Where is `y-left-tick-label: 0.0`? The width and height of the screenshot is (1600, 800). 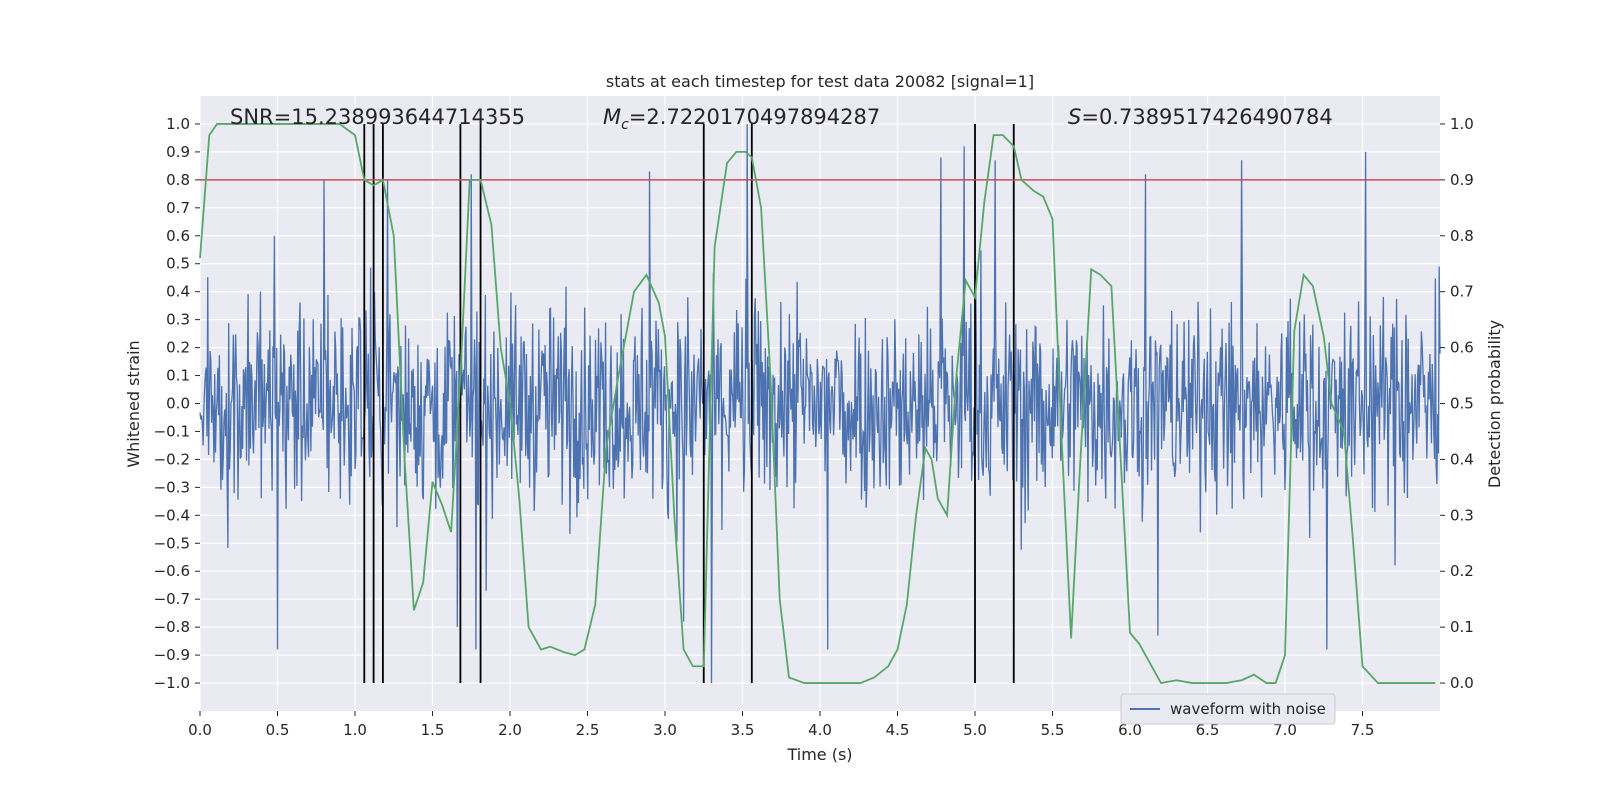
y-left-tick-label: 0.0 is located at coordinates (178, 404).